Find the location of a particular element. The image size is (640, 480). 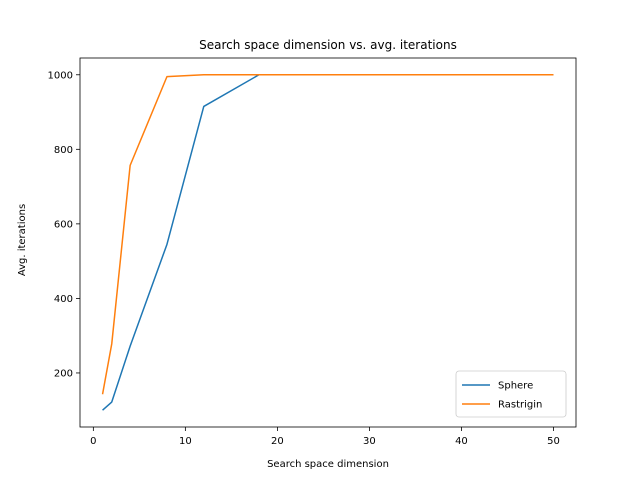

y-axis-label: Avg. iterations is located at coordinates (22, 240).